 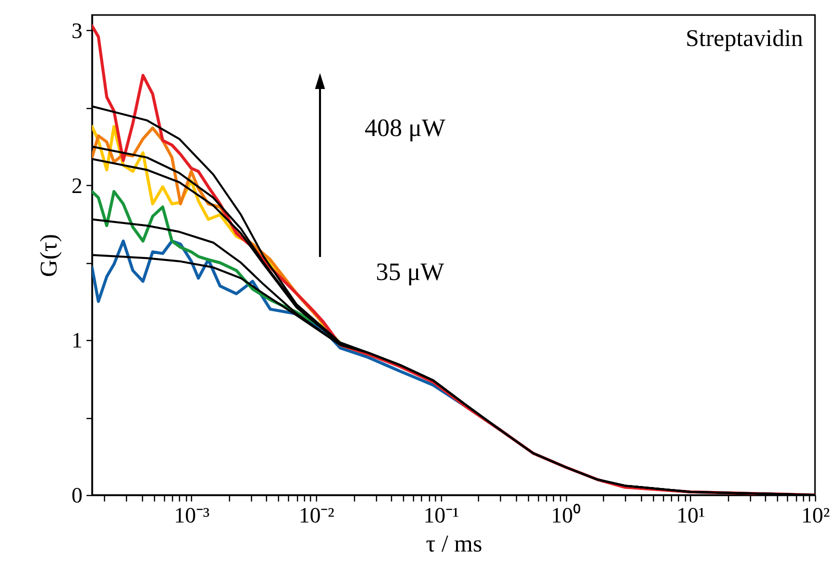 I want to click on y-tick-label: 1, so click(x=77, y=340).